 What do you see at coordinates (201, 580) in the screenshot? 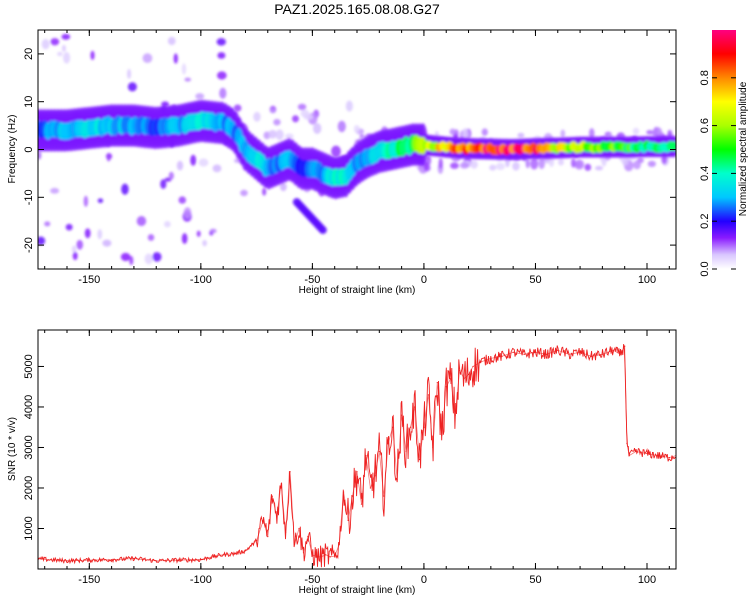
I see `snr-x-tick-label: -100` at bounding box center [201, 580].